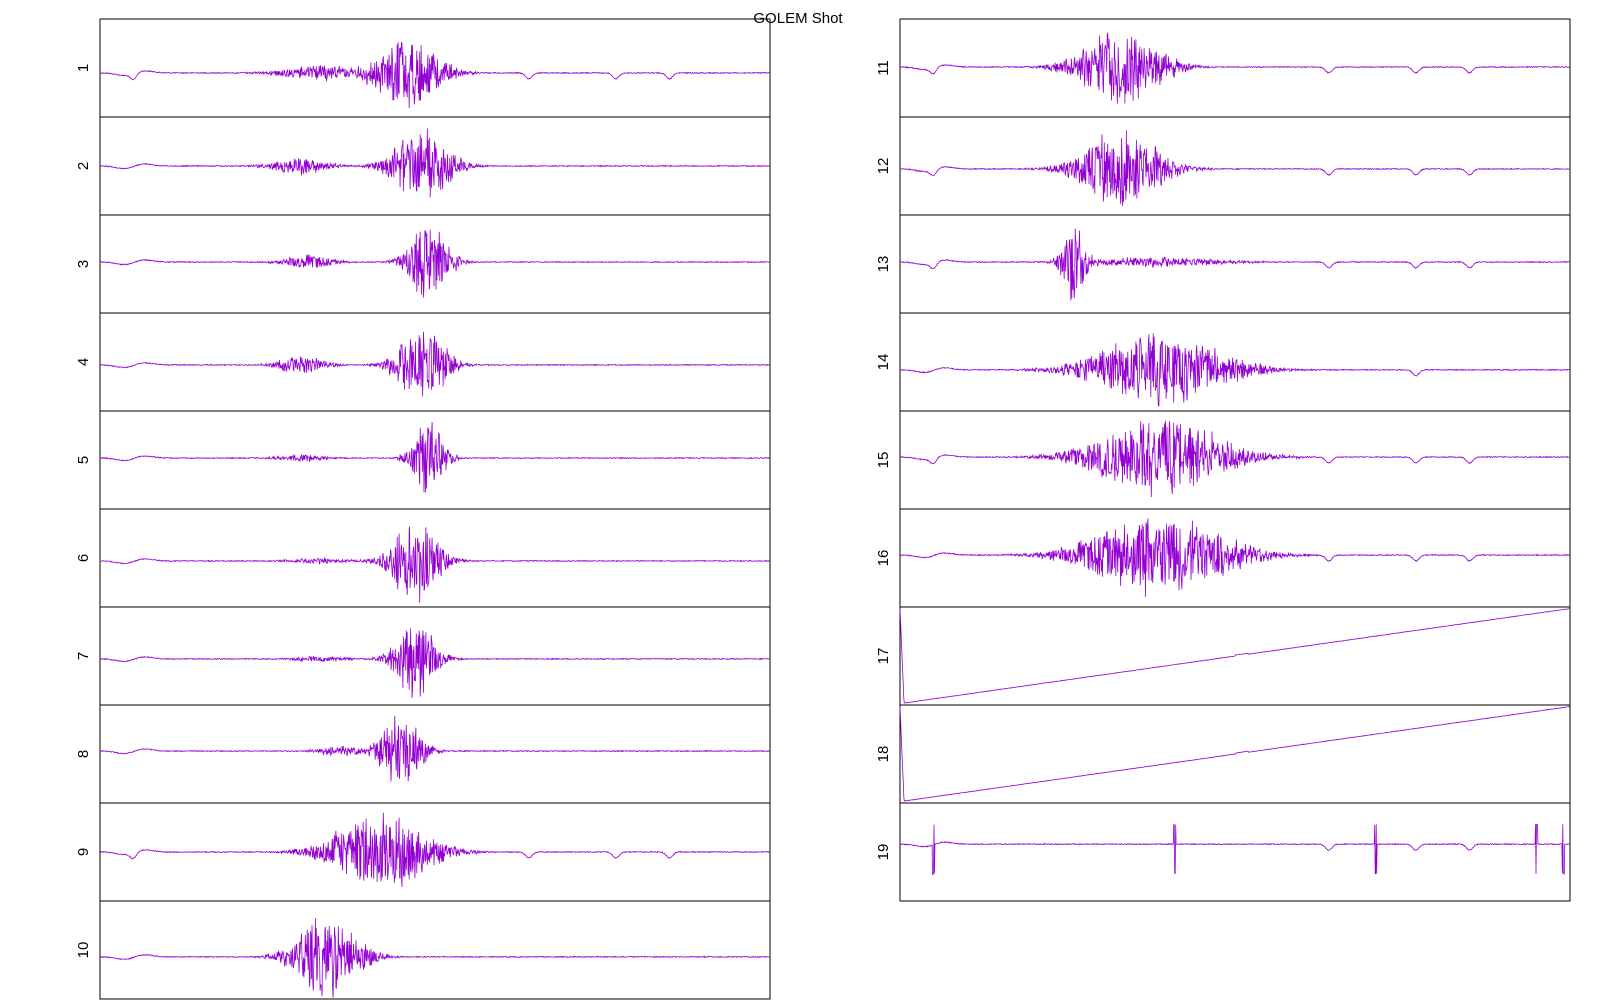 The height and width of the screenshot is (1000, 1600). I want to click on panel-label-7: 7, so click(83, 656).